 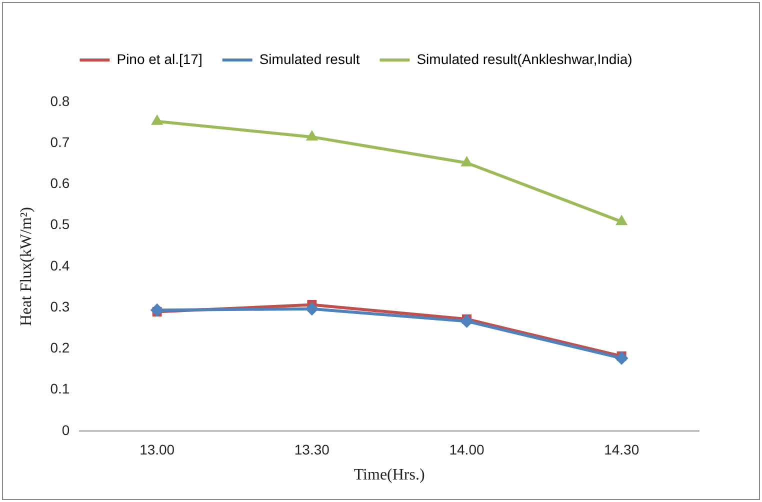 I want to click on y-tick-label: 0, so click(x=66, y=430).